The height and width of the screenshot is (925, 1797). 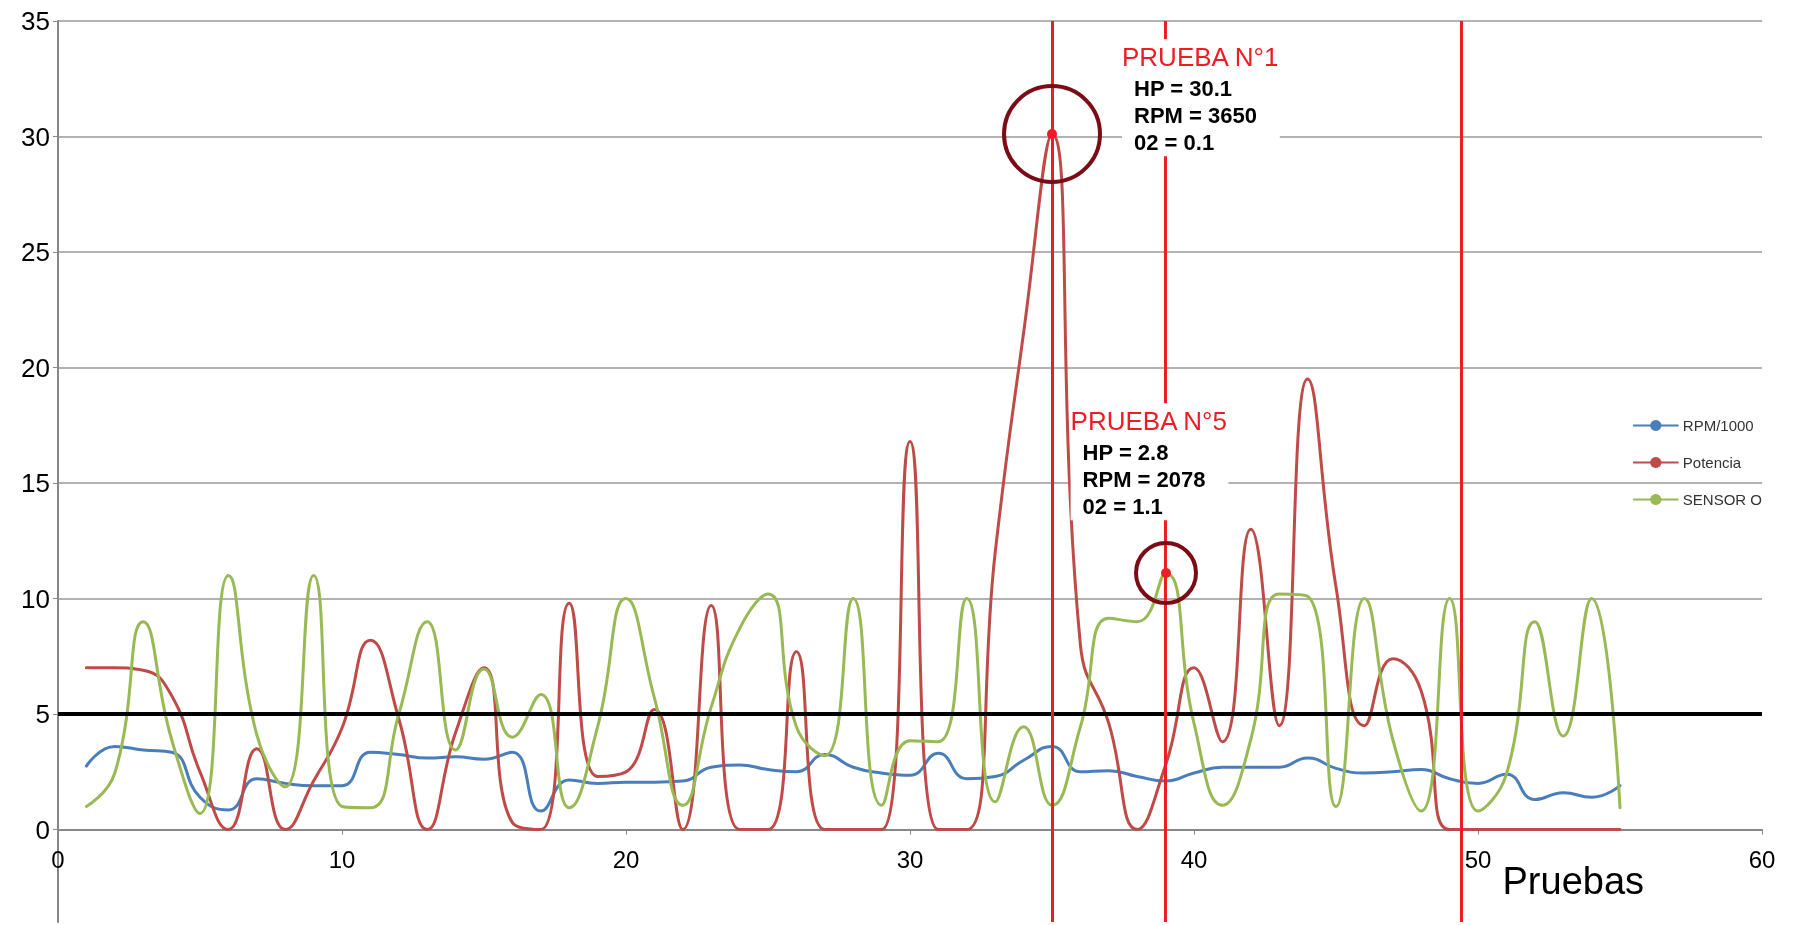 What do you see at coordinates (42, 714) in the screenshot?
I see `y-tick-label: 5` at bounding box center [42, 714].